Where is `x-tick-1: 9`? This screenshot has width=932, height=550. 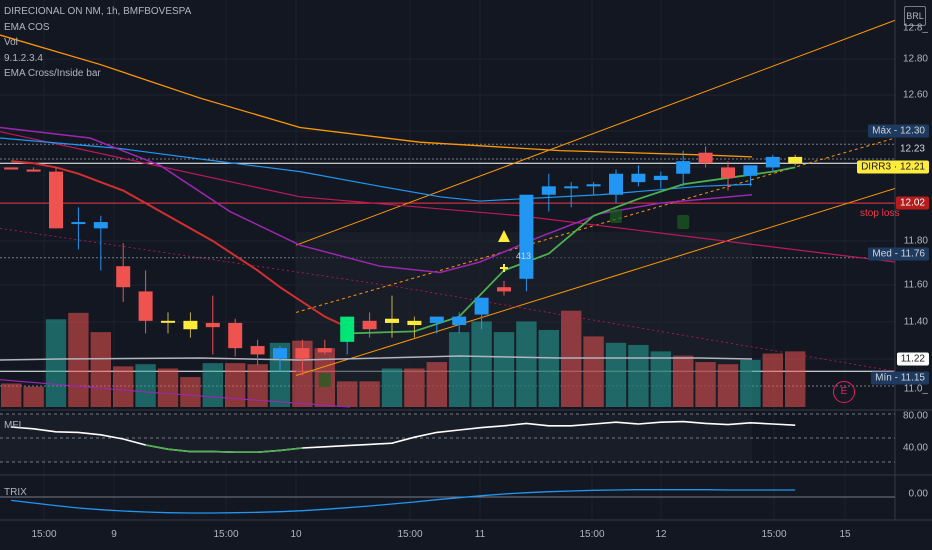 x-tick-1: 9 is located at coordinates (114, 534).